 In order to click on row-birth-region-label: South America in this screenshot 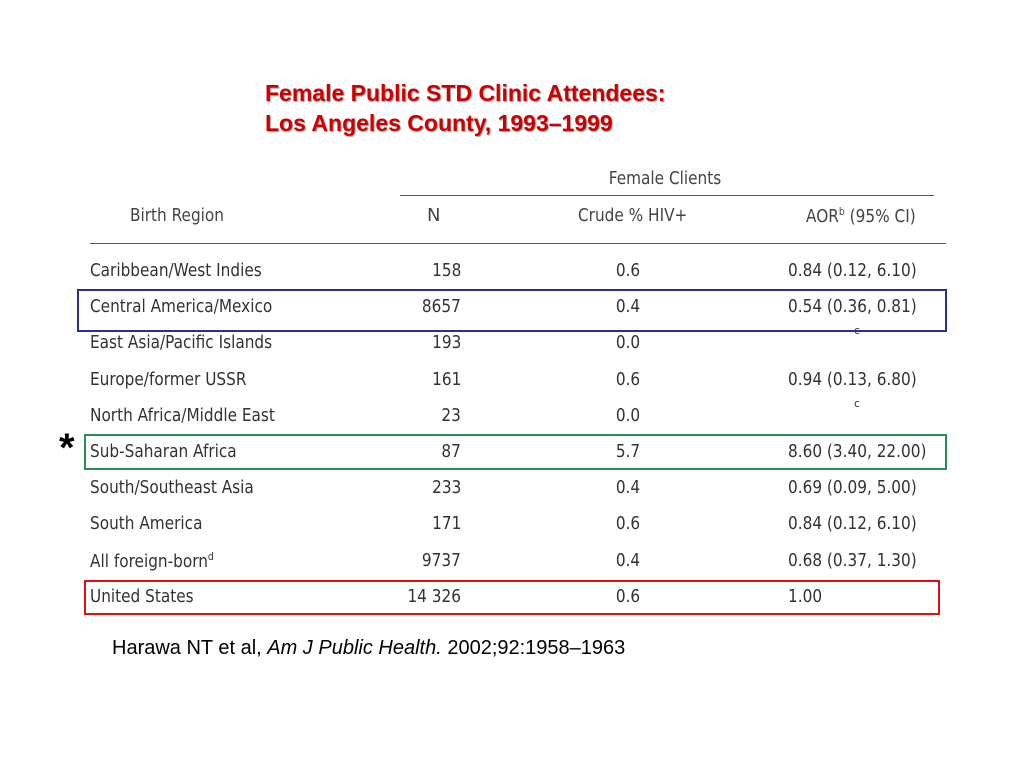, I will do `click(146, 523)`.